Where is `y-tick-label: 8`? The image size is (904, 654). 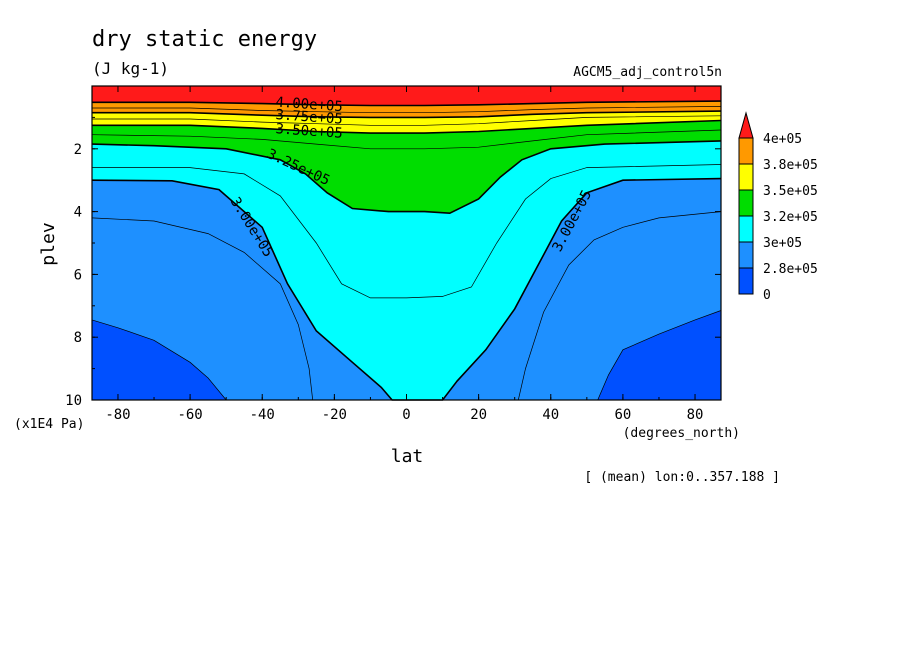 y-tick-label: 8 is located at coordinates (78, 338).